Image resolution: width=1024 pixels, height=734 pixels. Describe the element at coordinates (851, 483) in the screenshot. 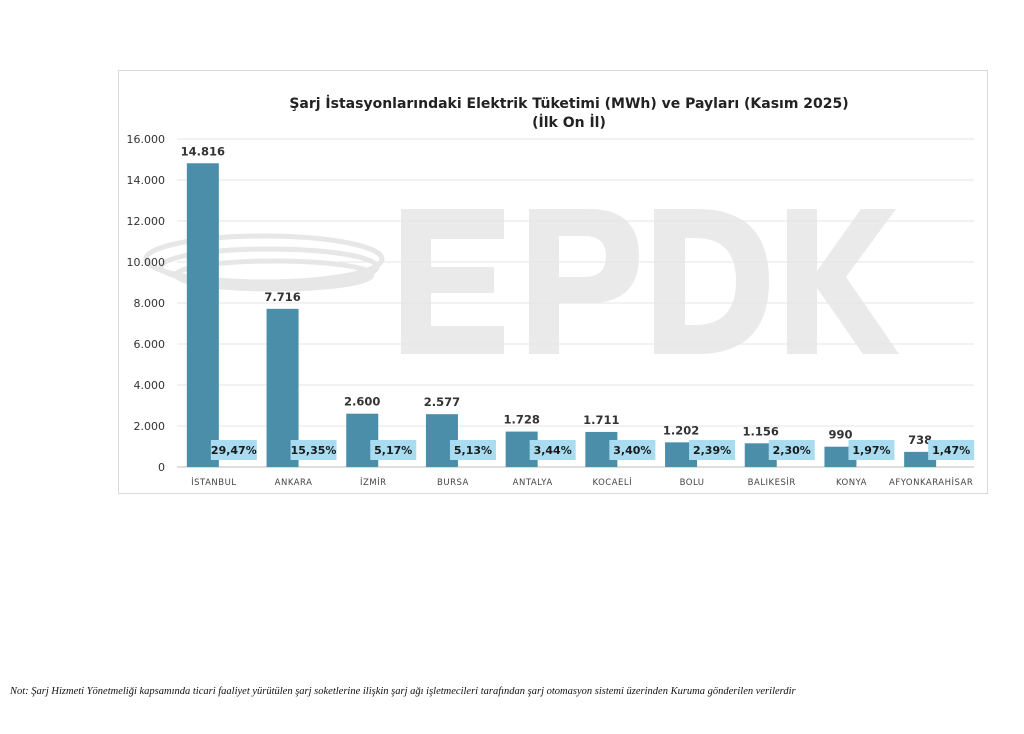

I see `x-tick-label: KONYA` at that location.